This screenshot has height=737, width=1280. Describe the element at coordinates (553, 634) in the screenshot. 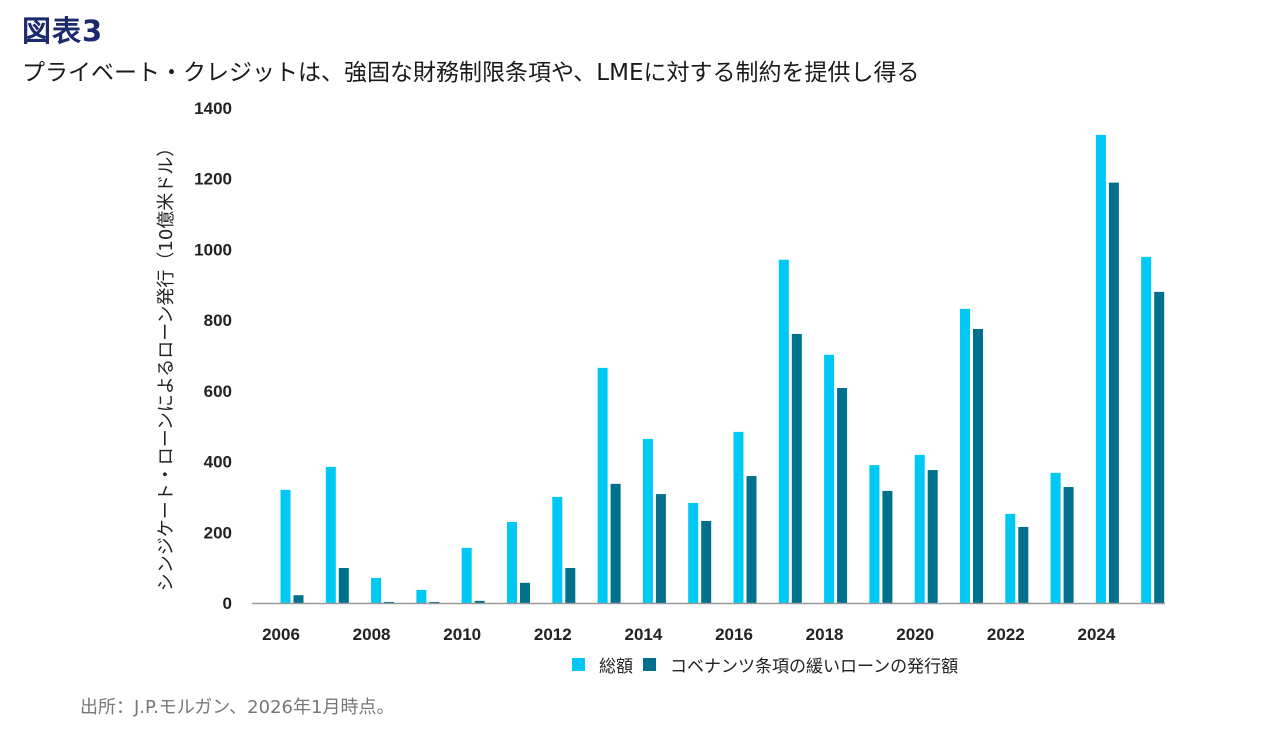

I see `x-tick-label: 2012` at that location.